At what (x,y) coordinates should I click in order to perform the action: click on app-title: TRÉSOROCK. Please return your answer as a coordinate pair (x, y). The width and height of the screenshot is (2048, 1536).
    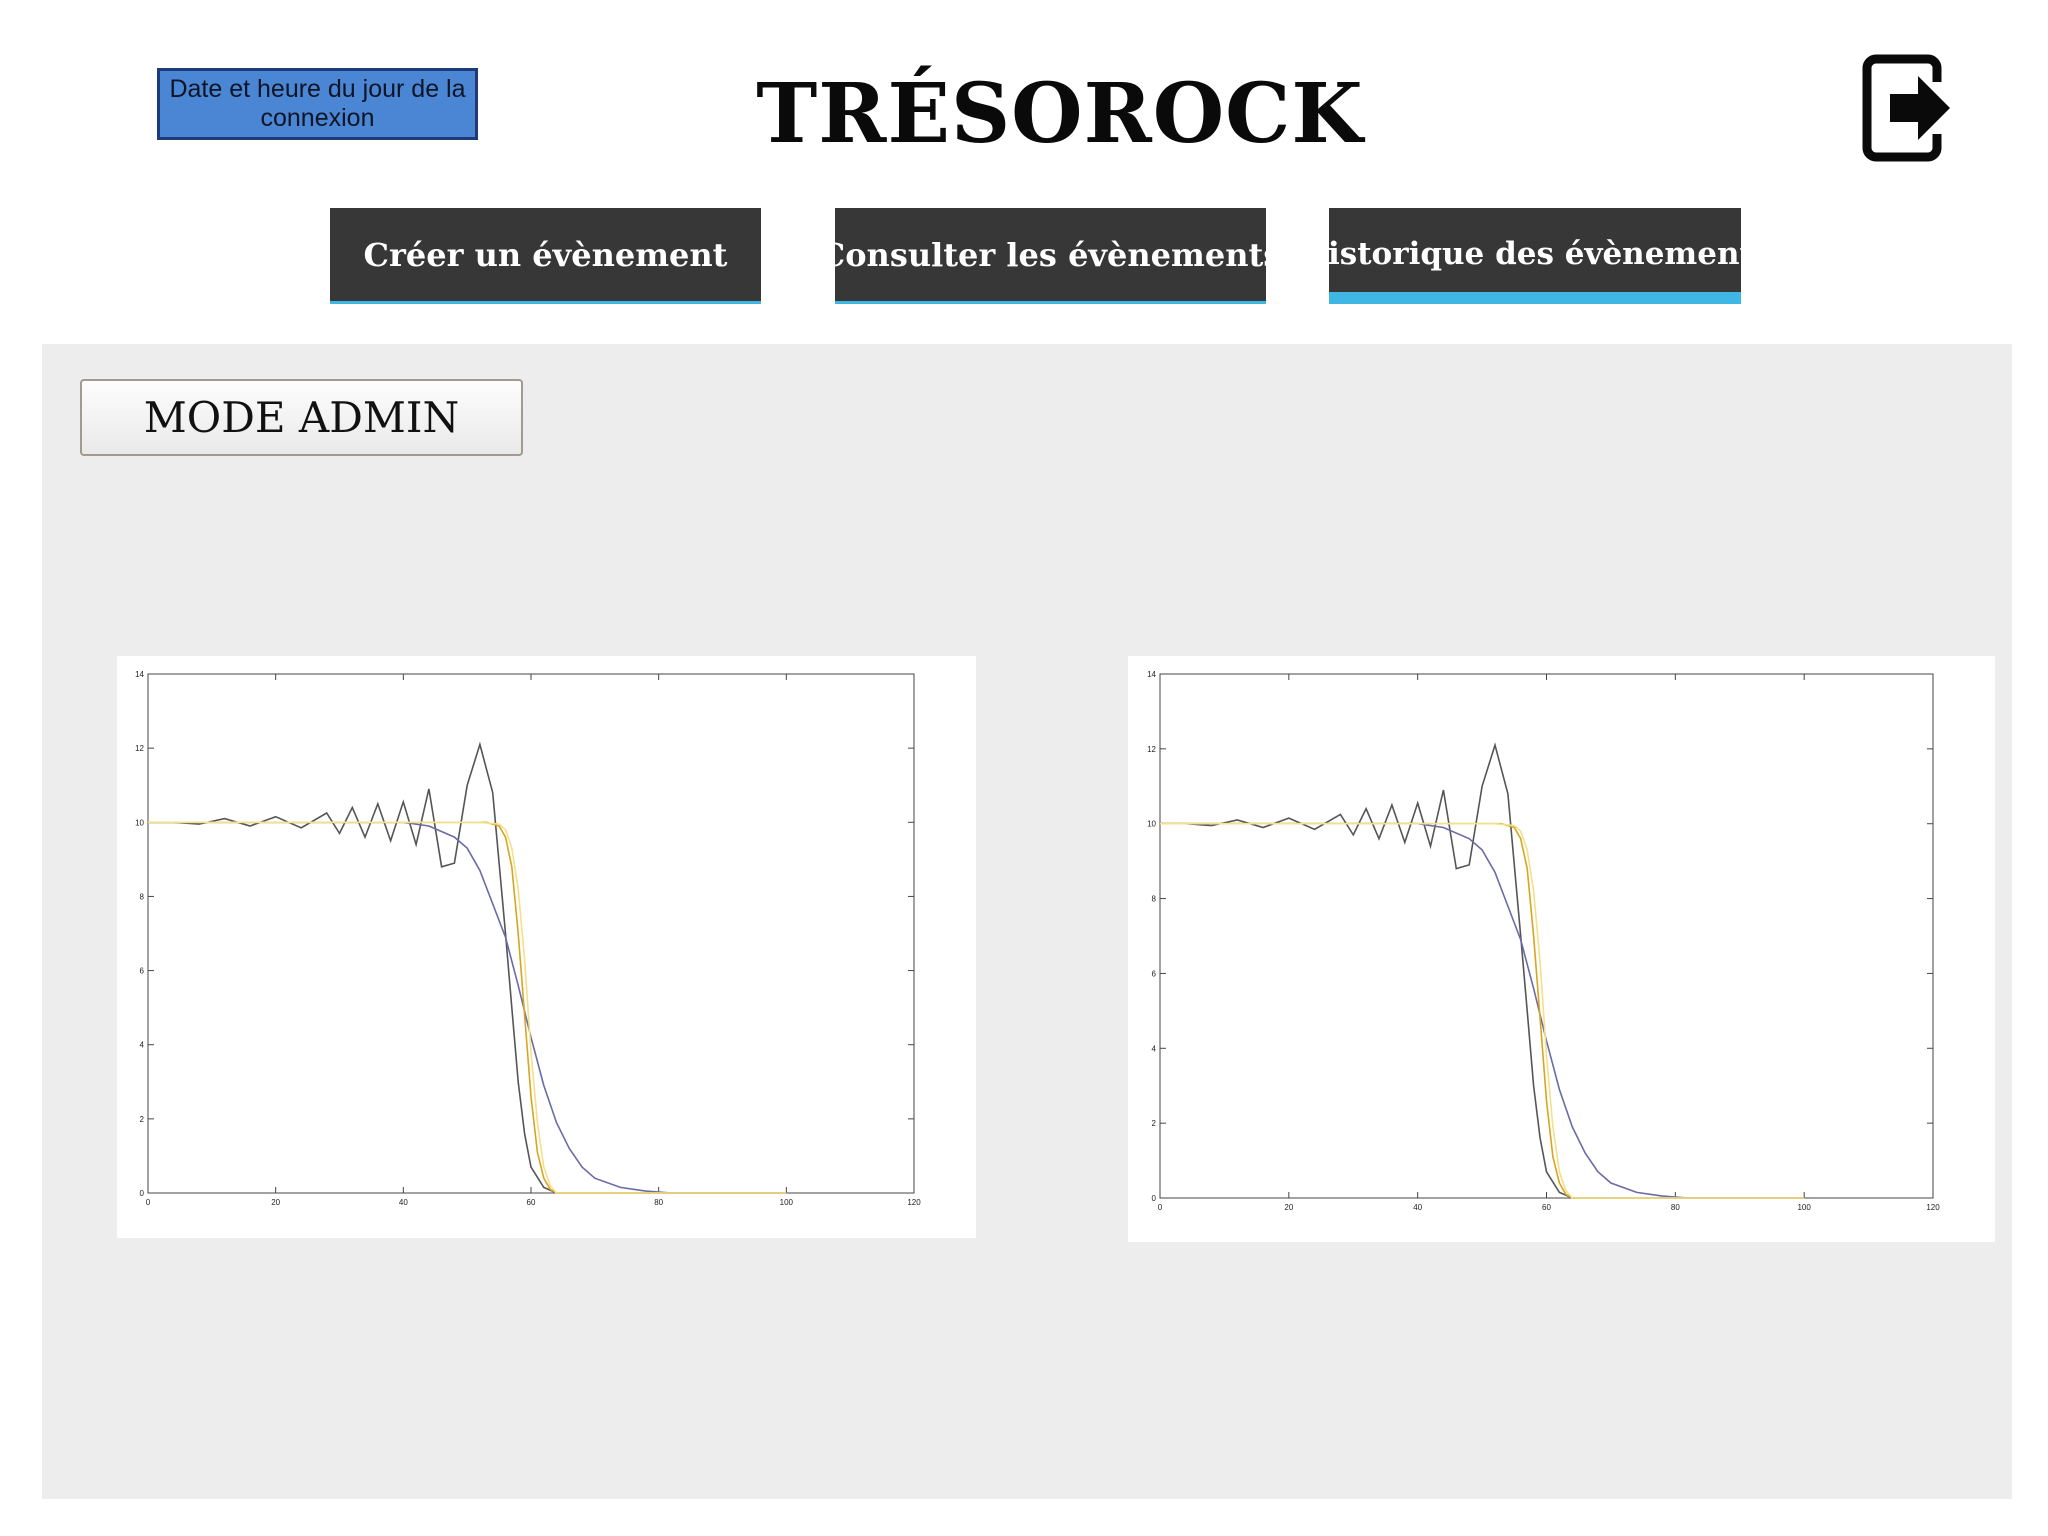
    Looking at the image, I should click on (1060, 114).